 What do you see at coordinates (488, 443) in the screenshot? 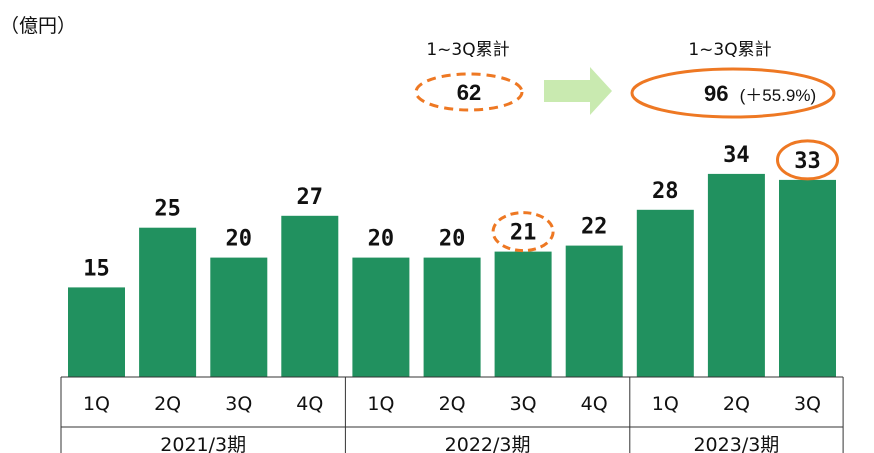
I see `period-label: 2022/3期` at bounding box center [488, 443].